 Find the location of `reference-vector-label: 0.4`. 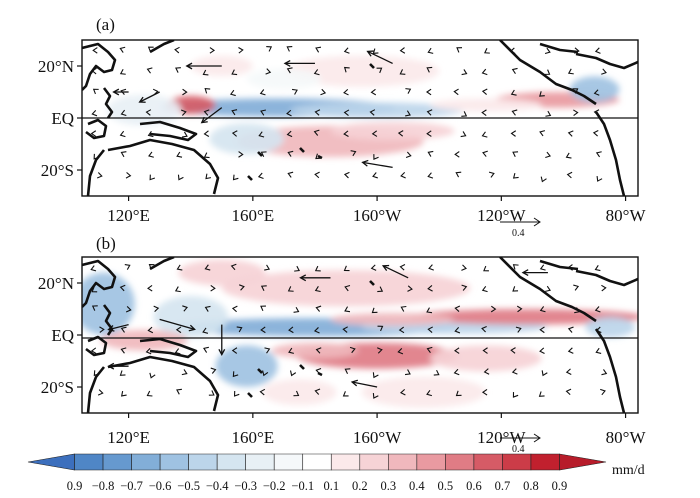

reference-vector-label: 0.4 is located at coordinates (518, 233).